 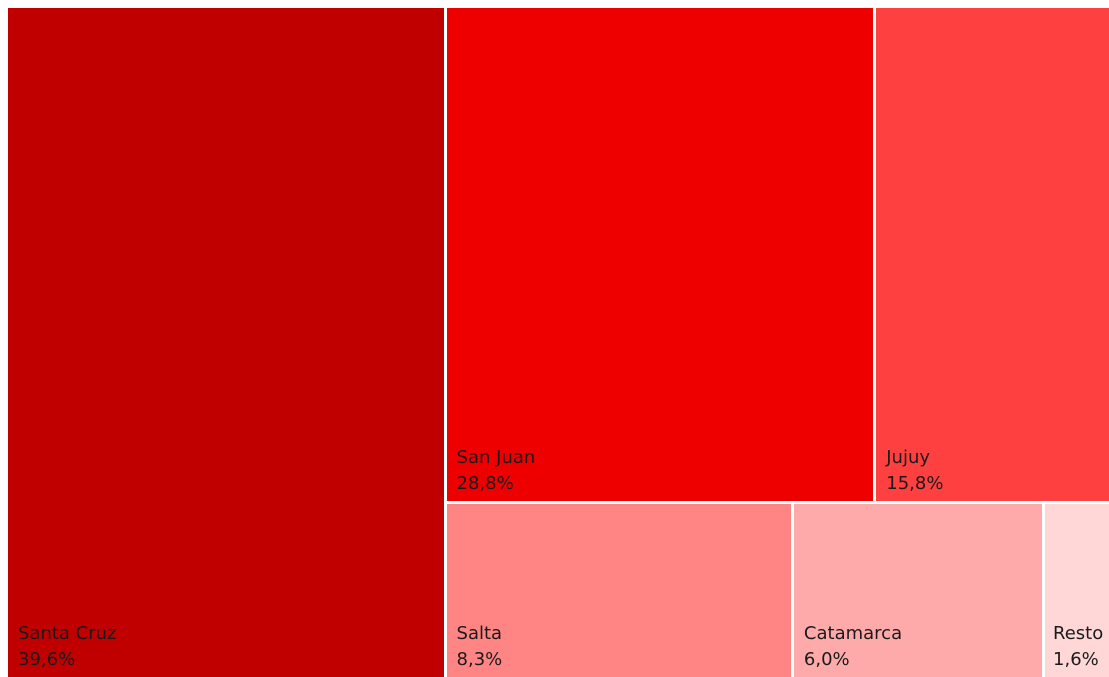 What do you see at coordinates (480, 647) in the screenshot?
I see `tile-label-salta: Salta 8,3%` at bounding box center [480, 647].